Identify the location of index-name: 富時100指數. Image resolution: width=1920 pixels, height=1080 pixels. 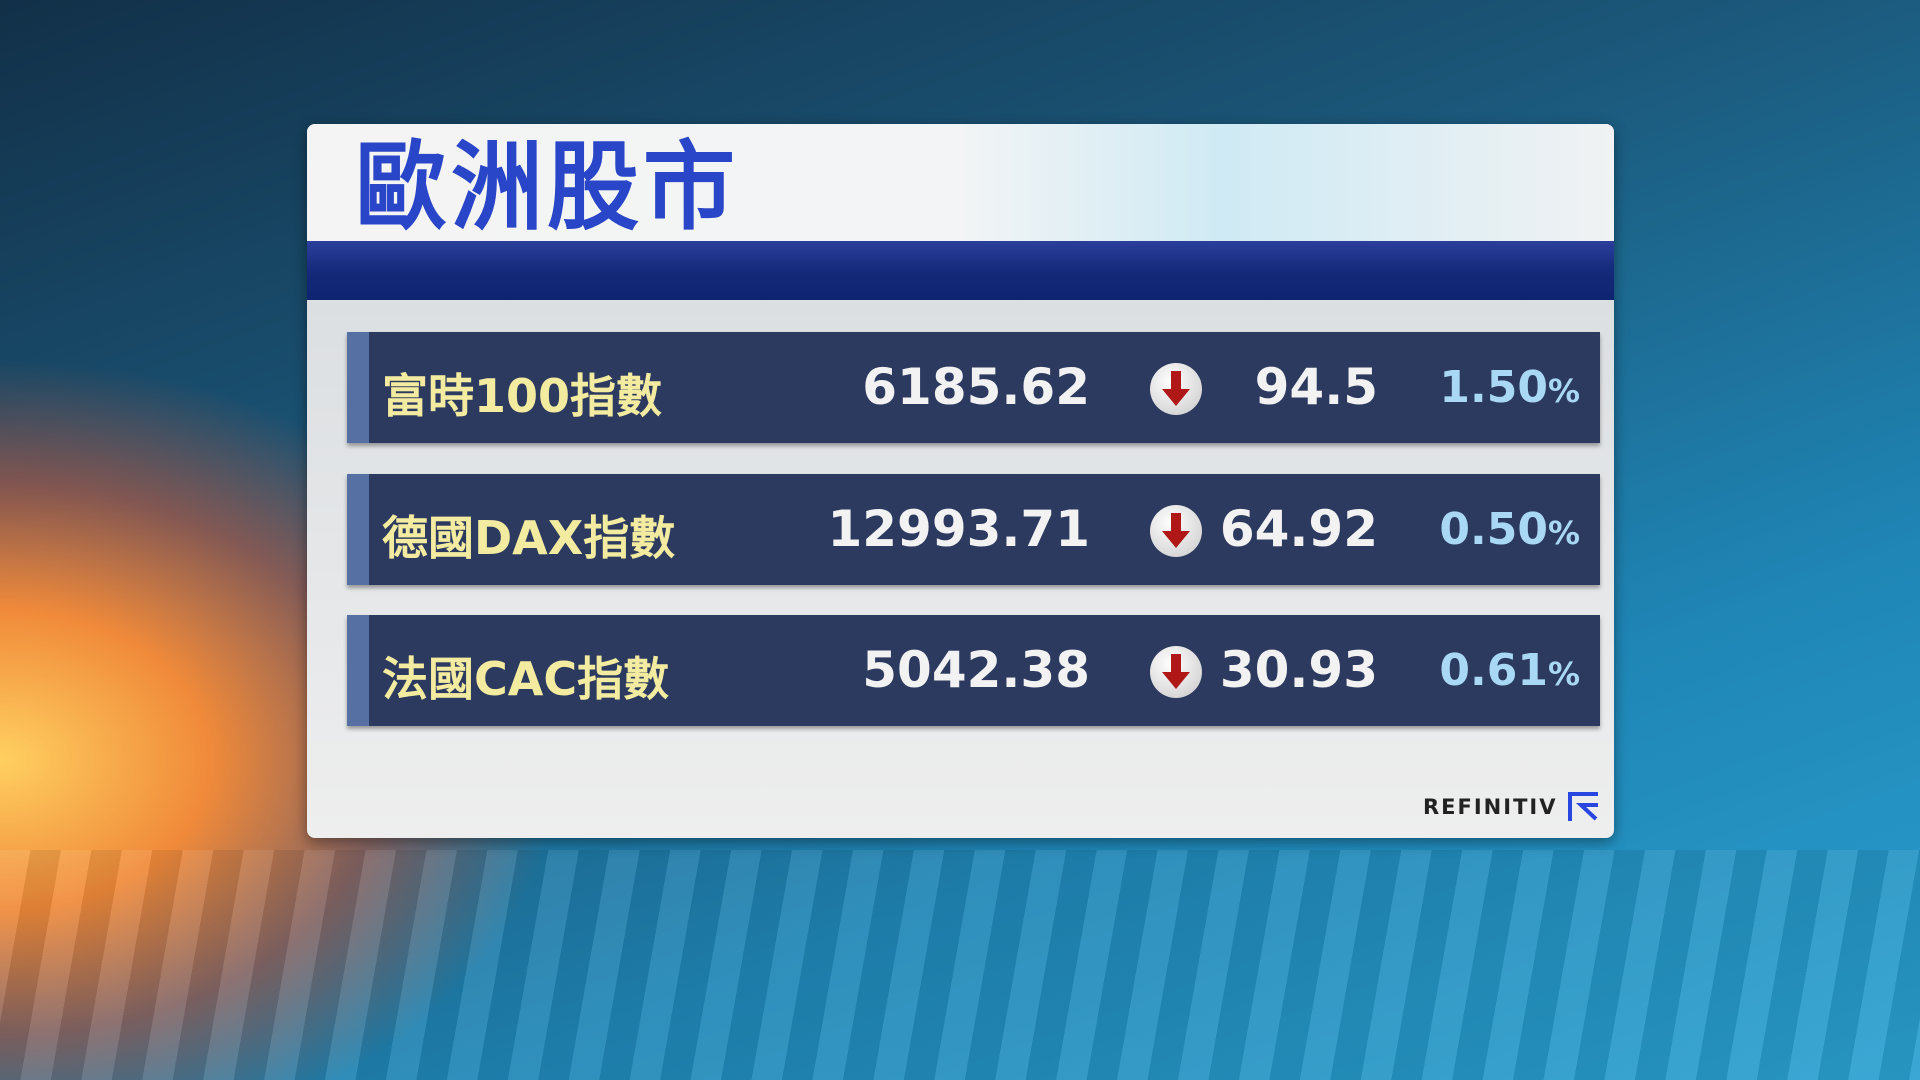
(522, 396).